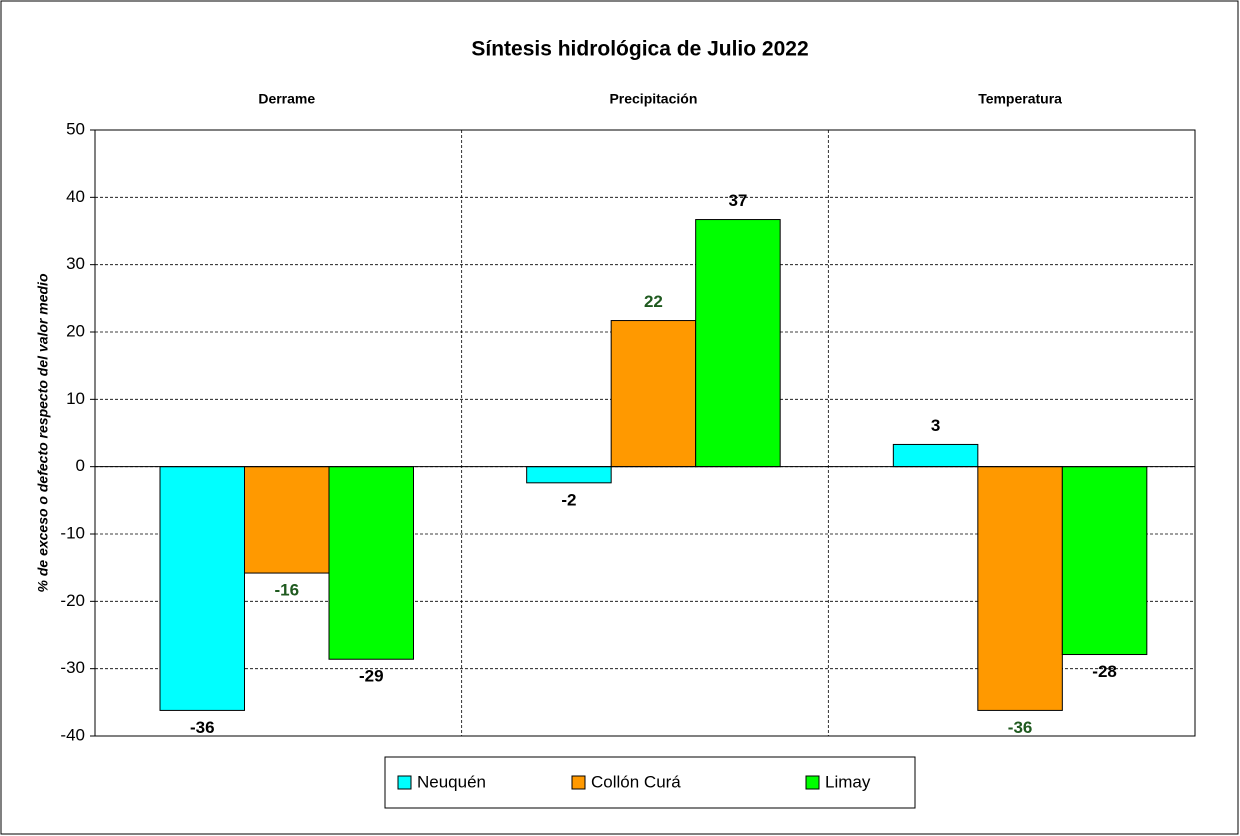 This screenshot has width=1240, height=836. What do you see at coordinates (75, 263) in the screenshot?
I see `y-tick-label: 30` at bounding box center [75, 263].